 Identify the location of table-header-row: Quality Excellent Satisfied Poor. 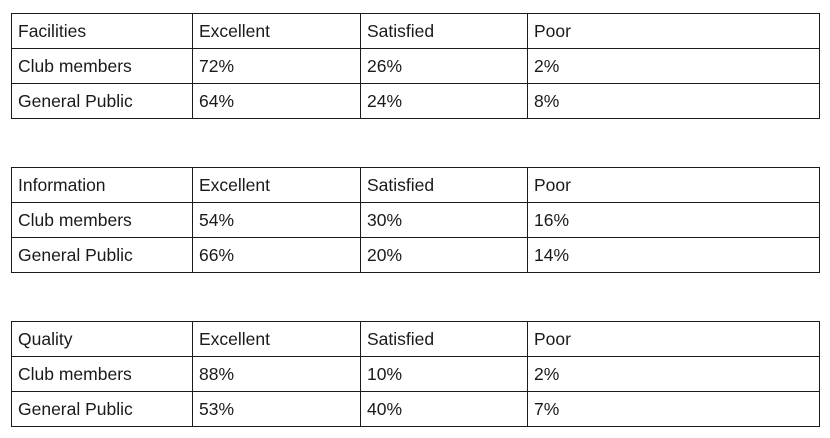
(415, 339).